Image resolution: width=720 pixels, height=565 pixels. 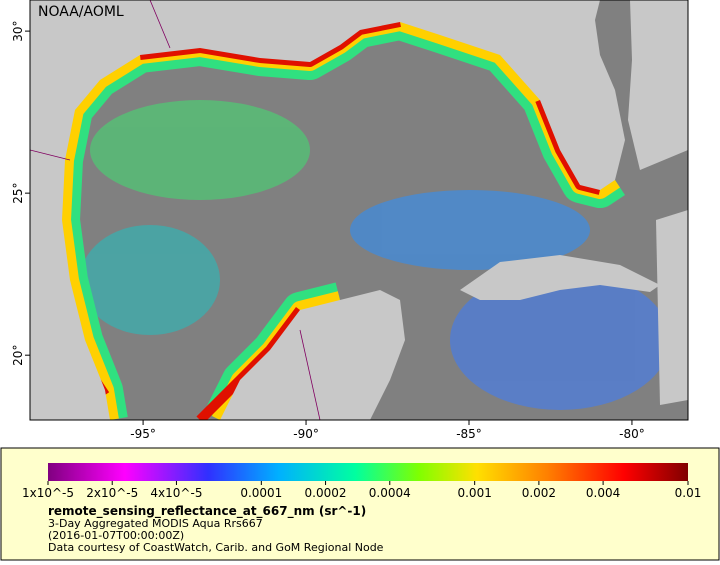 What do you see at coordinates (116, 535) in the screenshot?
I see `time: (2016-01-07T00:00:00Z)` at bounding box center [116, 535].